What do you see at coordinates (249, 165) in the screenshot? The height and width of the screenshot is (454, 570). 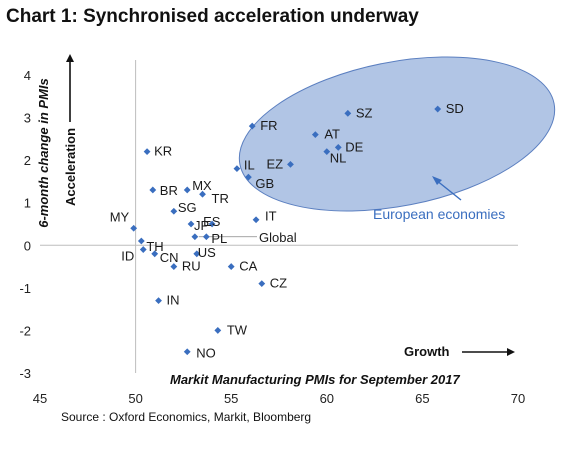 I see `point-label: IL` at bounding box center [249, 165].